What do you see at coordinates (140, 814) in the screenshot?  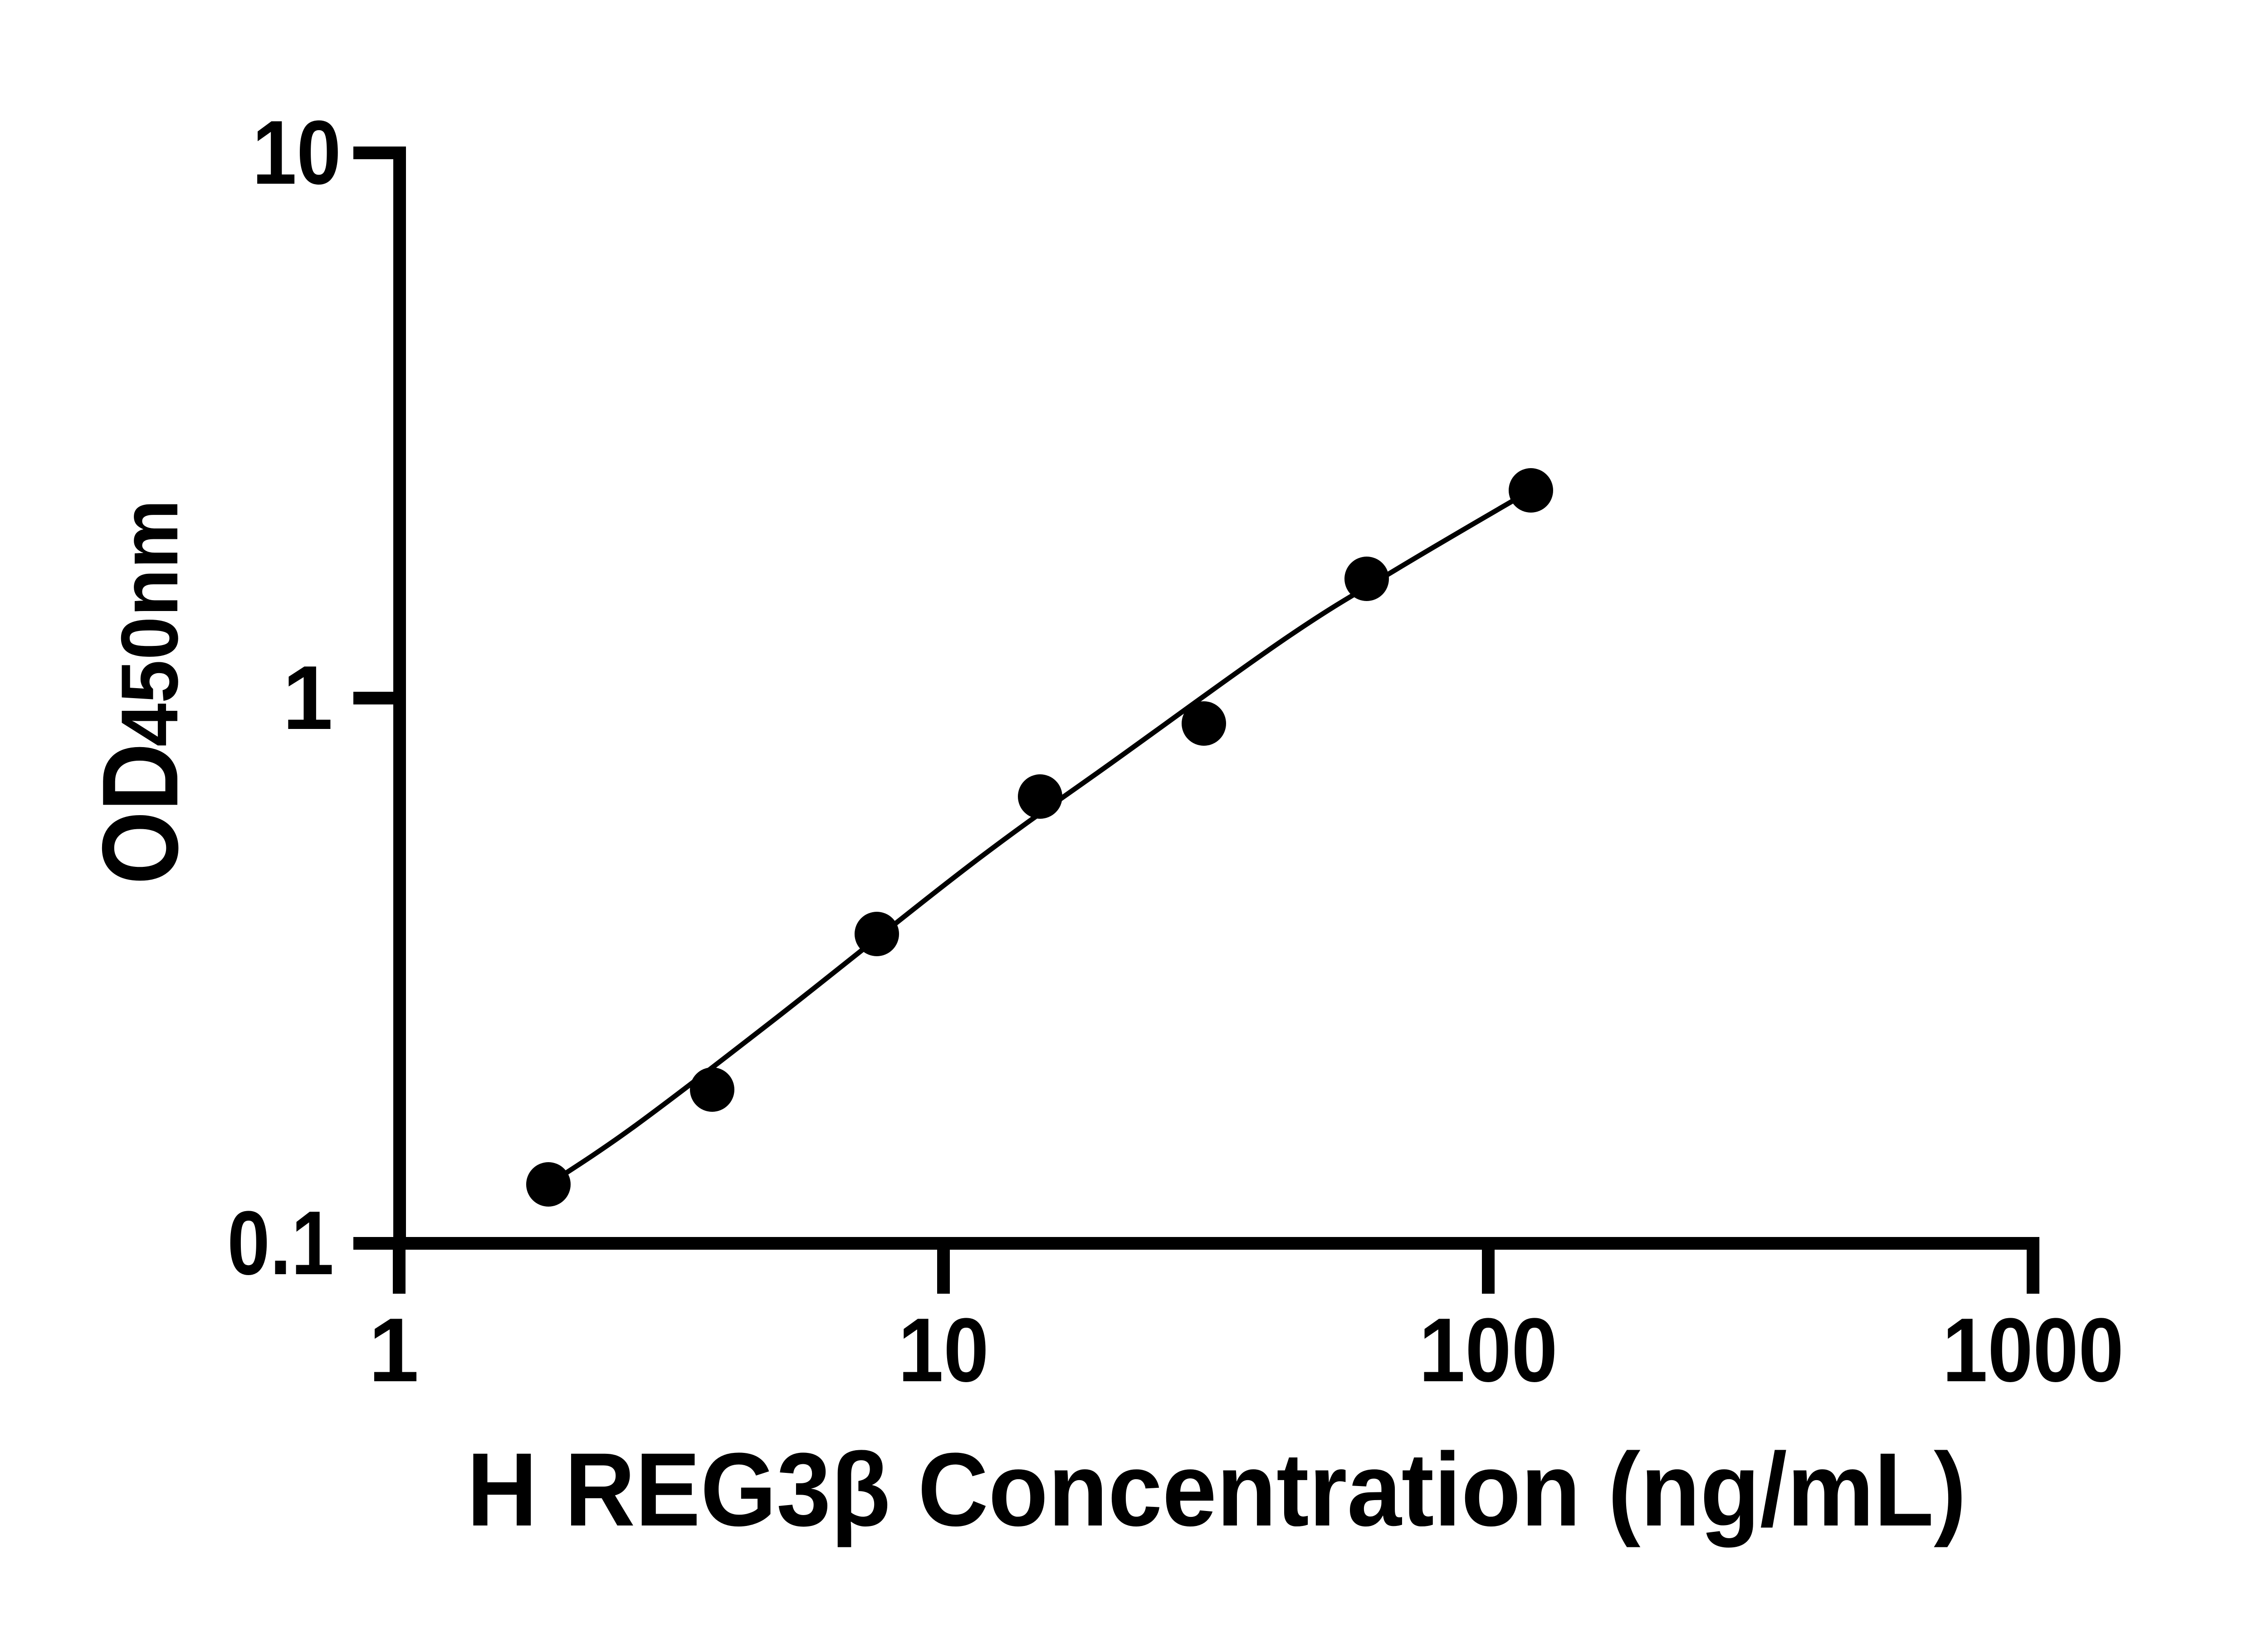 I see `svg-text: OD` at bounding box center [140, 814].